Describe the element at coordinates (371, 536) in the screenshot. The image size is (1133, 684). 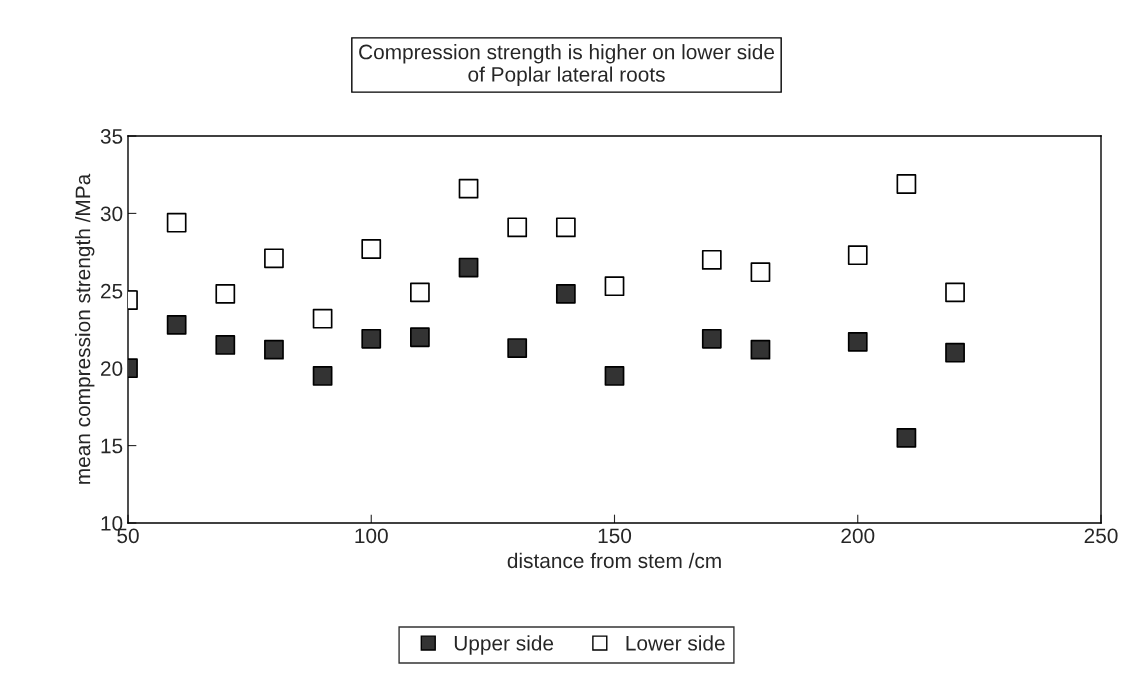
I see `x-tick-label: 100` at that location.